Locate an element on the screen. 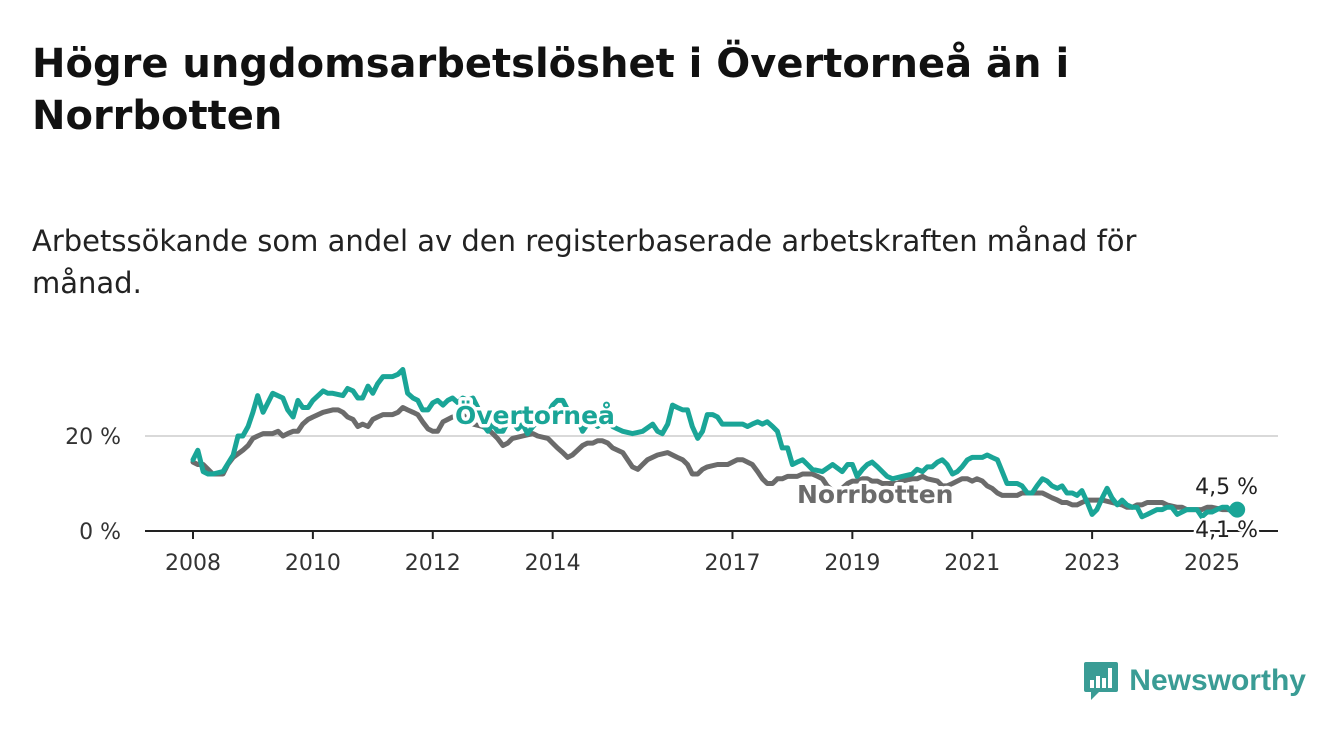 This screenshot has height=734, width=1340. newsworthy-chart-bubble-icon is located at coordinates (1101, 681).